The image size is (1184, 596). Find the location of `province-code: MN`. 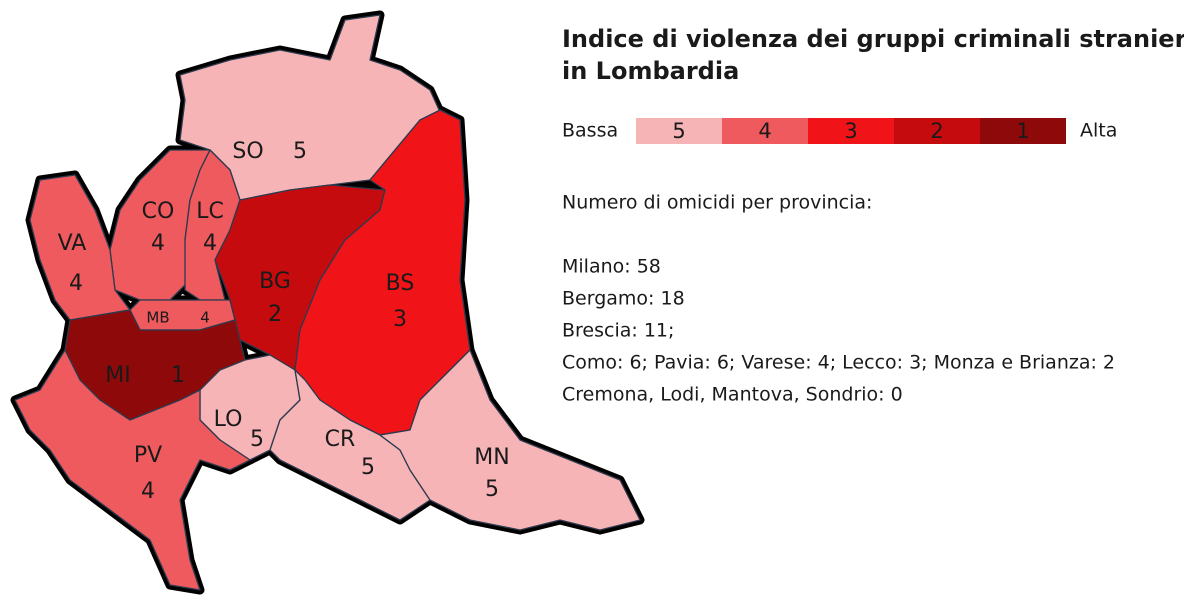

province-code: MN is located at coordinates (491, 457).